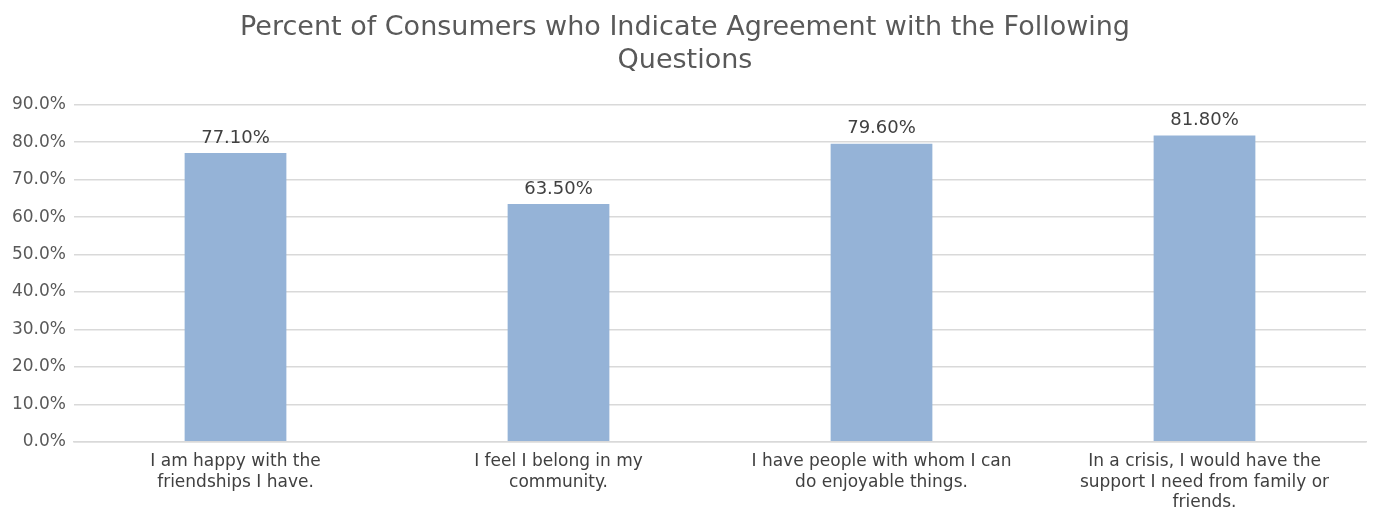  Describe the element at coordinates (38, 178) in the screenshot. I see `y-tick-label: 70.0%` at that location.